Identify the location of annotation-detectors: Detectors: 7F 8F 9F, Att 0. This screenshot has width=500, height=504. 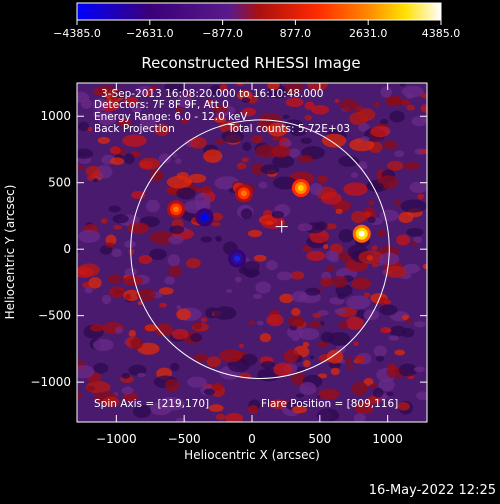
(161, 105).